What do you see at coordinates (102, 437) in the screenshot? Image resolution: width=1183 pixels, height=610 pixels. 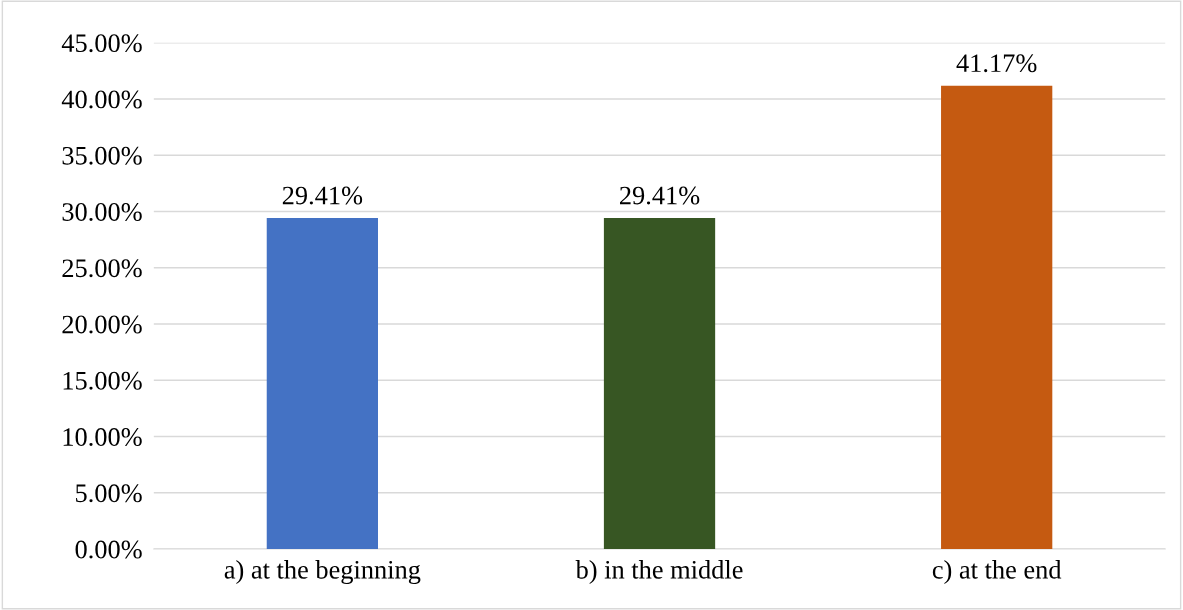 I see `y-tick-label: 10.00%` at bounding box center [102, 437].